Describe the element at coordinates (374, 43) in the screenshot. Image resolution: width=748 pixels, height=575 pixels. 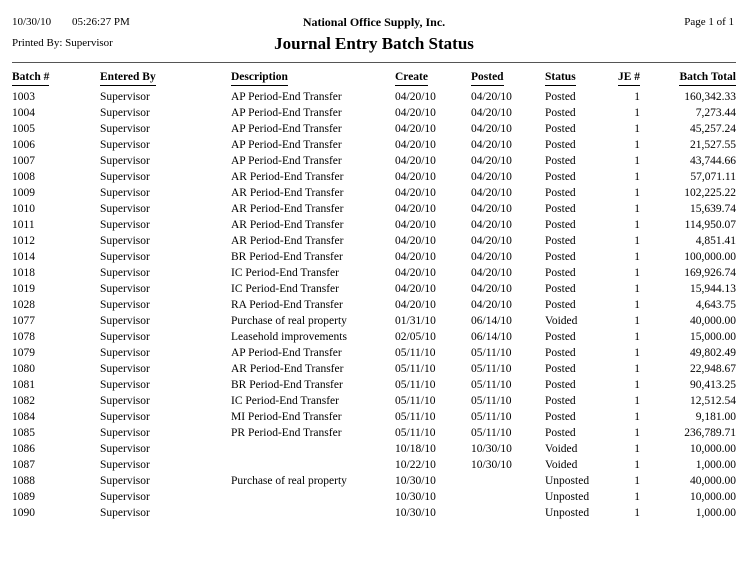
I see `page-title: Journal Entry Batch Status` at that location.